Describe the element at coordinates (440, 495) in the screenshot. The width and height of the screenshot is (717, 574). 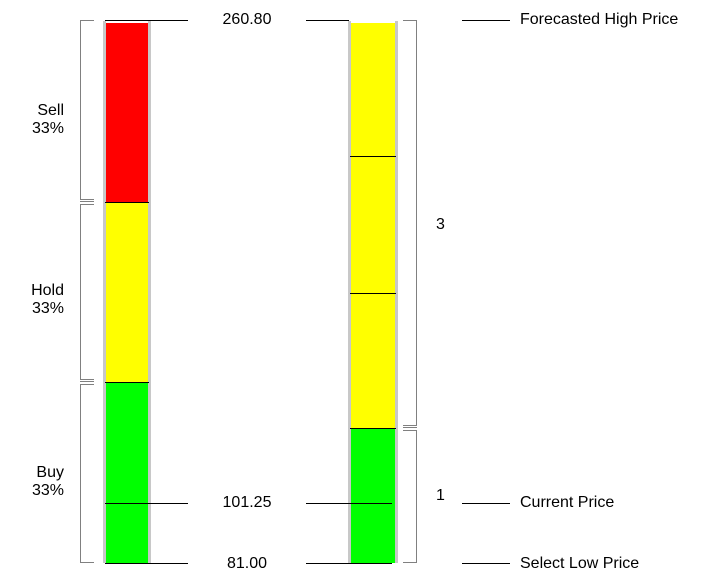
I see `lower-count: 1` at that location.